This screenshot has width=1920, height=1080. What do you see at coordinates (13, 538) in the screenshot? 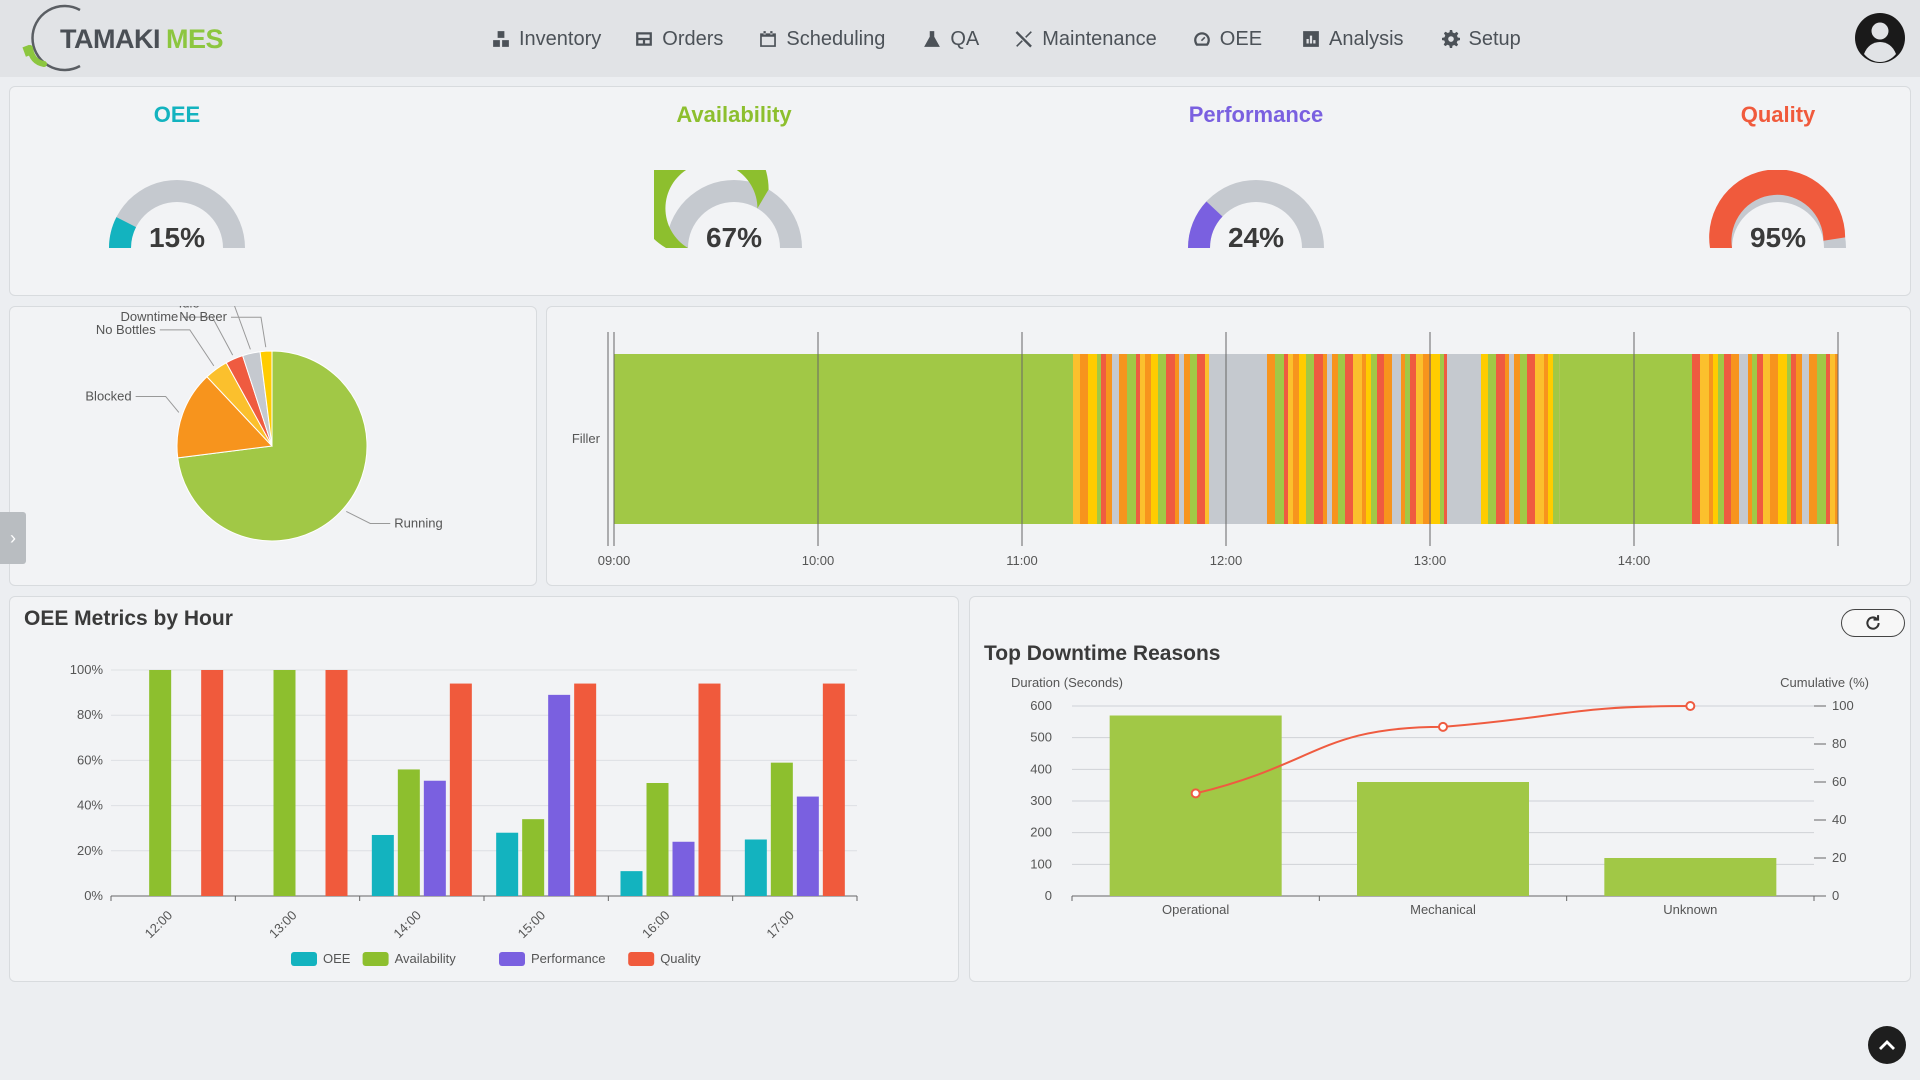
I see `sidebar-toggle: ›` at bounding box center [13, 538].